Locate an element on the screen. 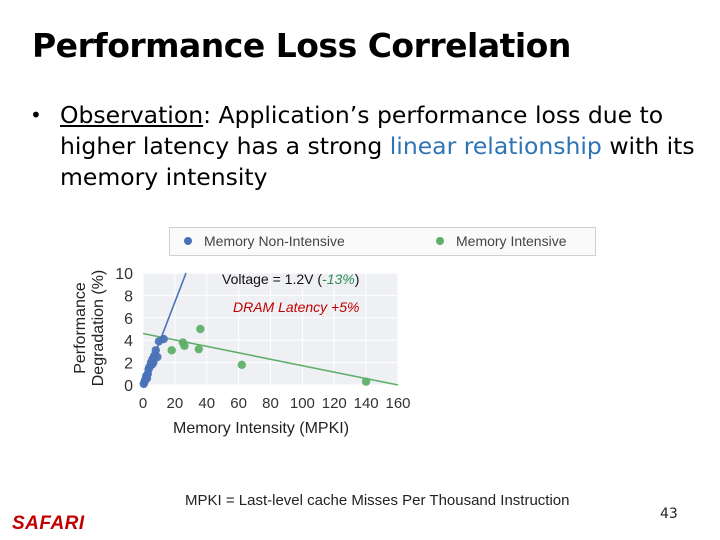 The image size is (720, 540). bullet-text-part2: with its memory intensity is located at coordinates (377, 161).